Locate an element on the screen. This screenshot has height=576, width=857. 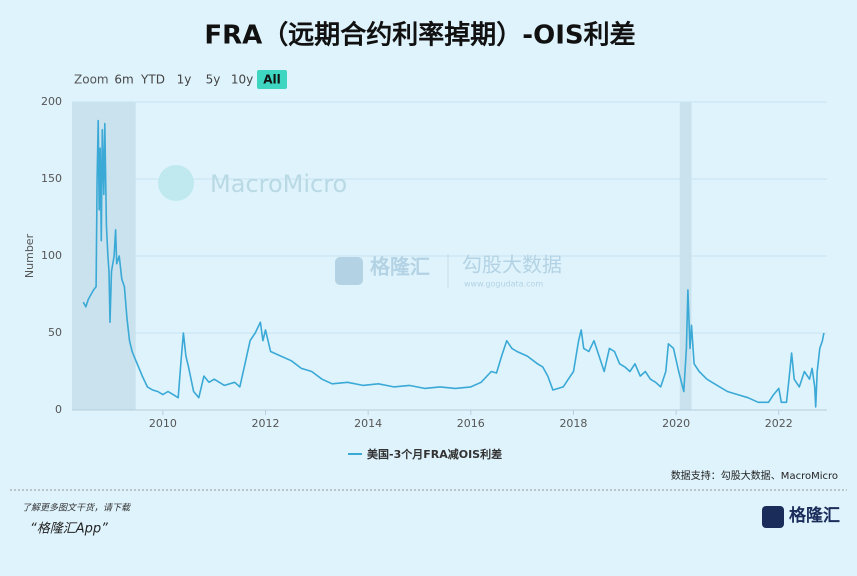
y-tick-label: 100 is located at coordinates (51, 255).